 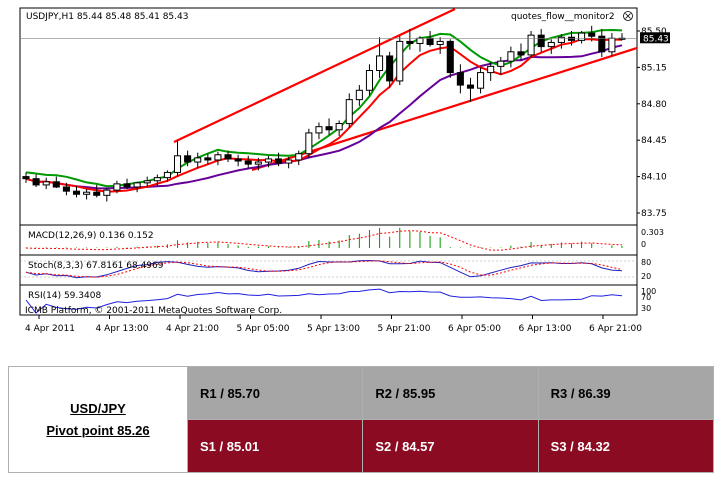 What do you see at coordinates (615, 329) in the screenshot?
I see `x-axis-label: 6 Apr 21:00` at bounding box center [615, 329].